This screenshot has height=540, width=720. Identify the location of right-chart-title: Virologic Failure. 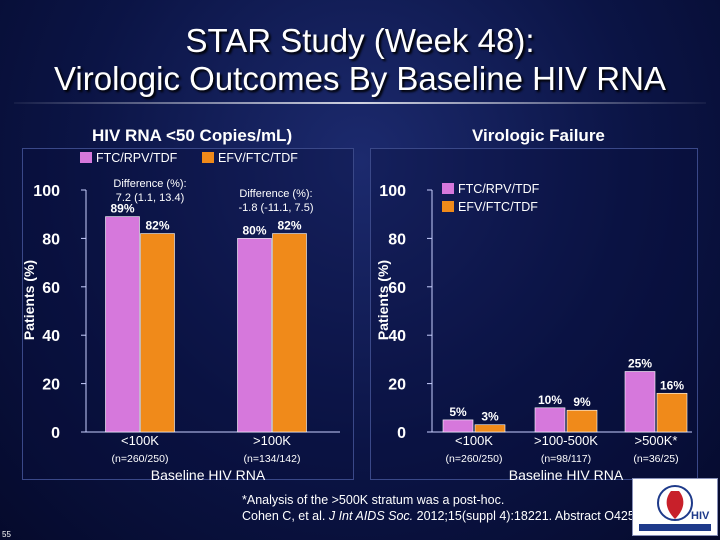
(538, 135).